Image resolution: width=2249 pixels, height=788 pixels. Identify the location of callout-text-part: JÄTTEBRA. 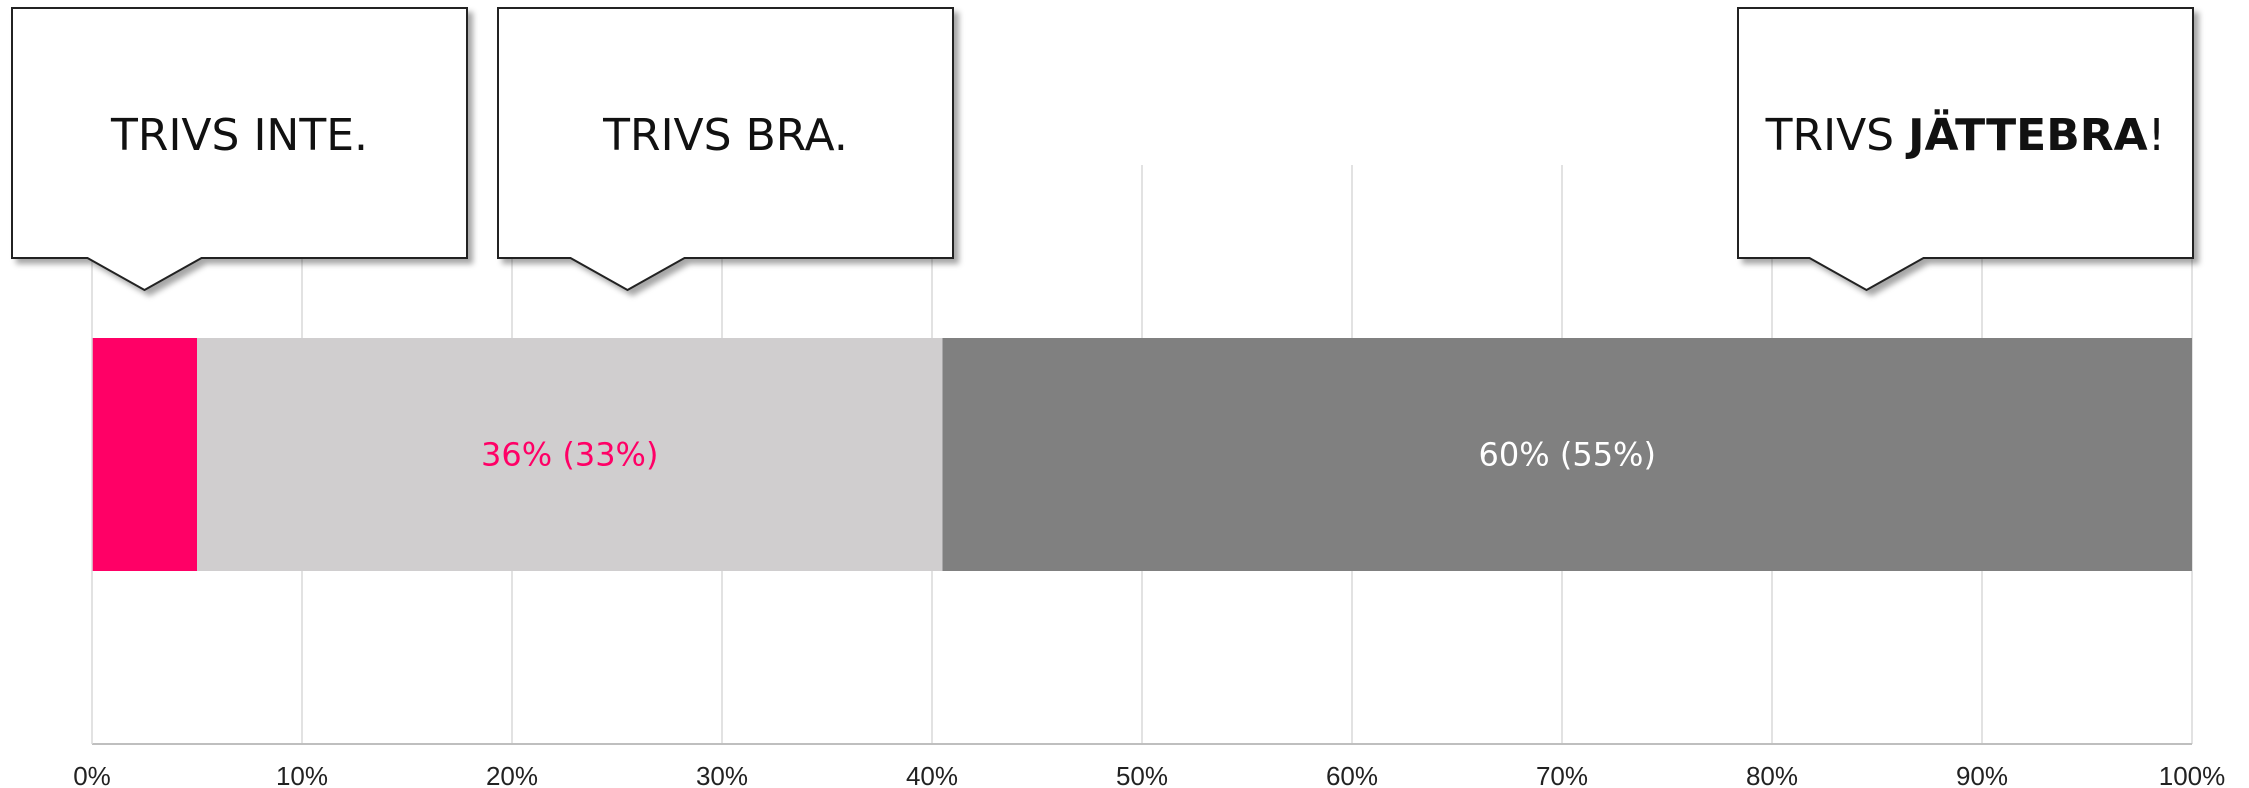
(2026, 134).